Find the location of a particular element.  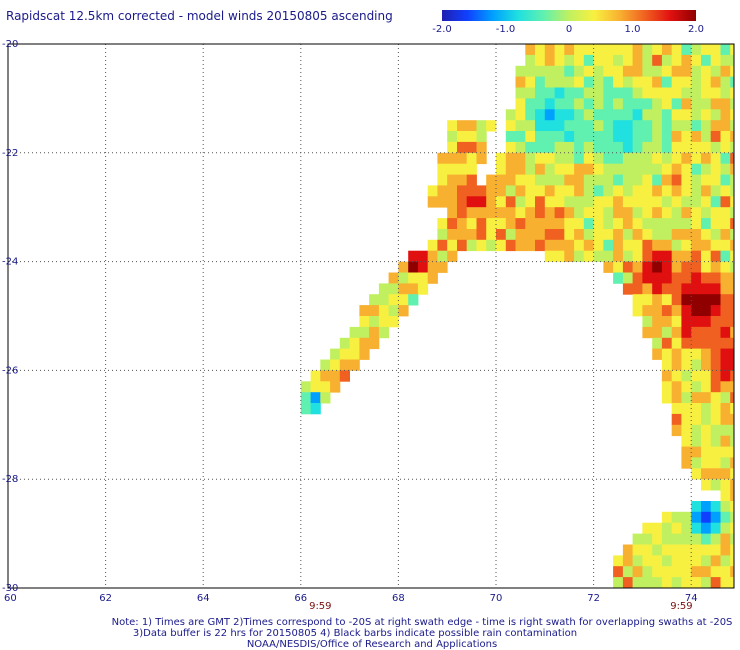

time-labels: 9:59 9:59 is located at coordinates (501, 606).